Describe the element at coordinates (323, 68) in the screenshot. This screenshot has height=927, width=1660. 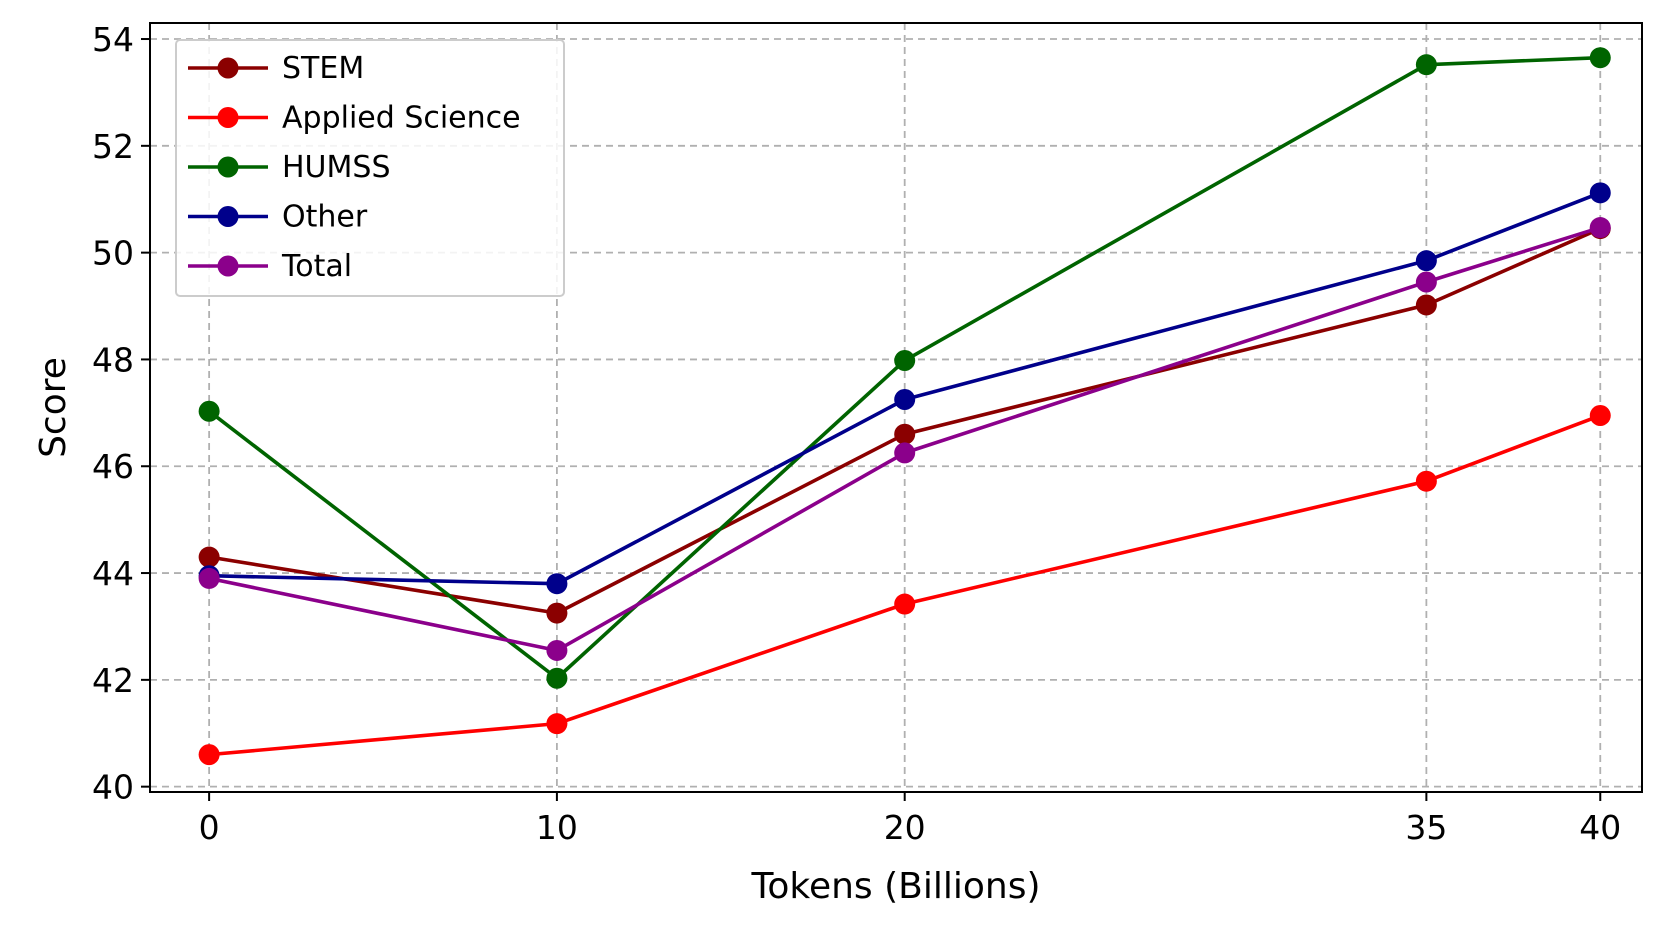
I see `legend-label: STEM` at that location.